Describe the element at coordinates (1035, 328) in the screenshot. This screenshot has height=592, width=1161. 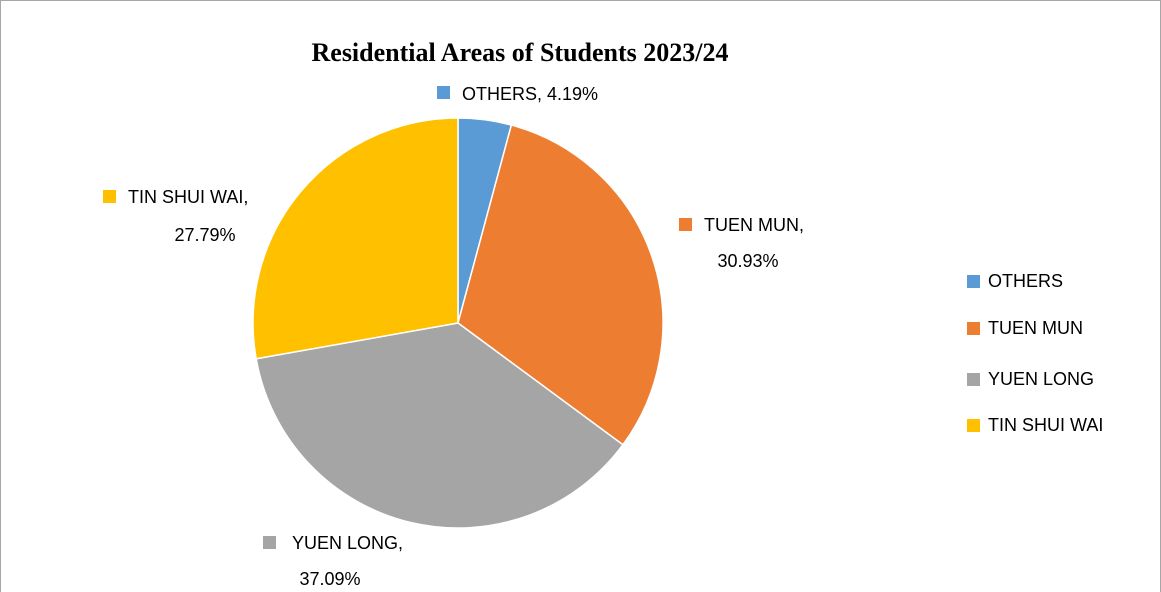
I see `legend-label: TUEN MUN` at that location.